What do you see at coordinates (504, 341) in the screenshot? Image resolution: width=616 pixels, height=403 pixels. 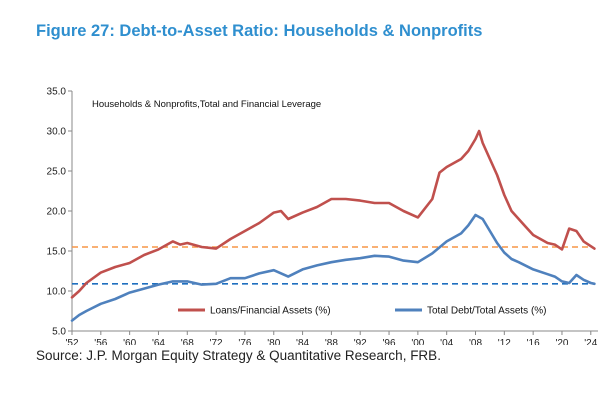 I see `x-tick-label: '12` at bounding box center [504, 341].